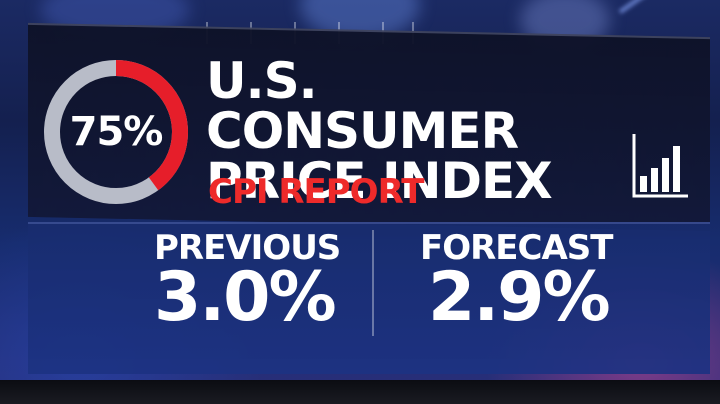 The height and width of the screenshot is (404, 720). What do you see at coordinates (669, 7) in the screenshot?
I see `light-streak` at bounding box center [669, 7].